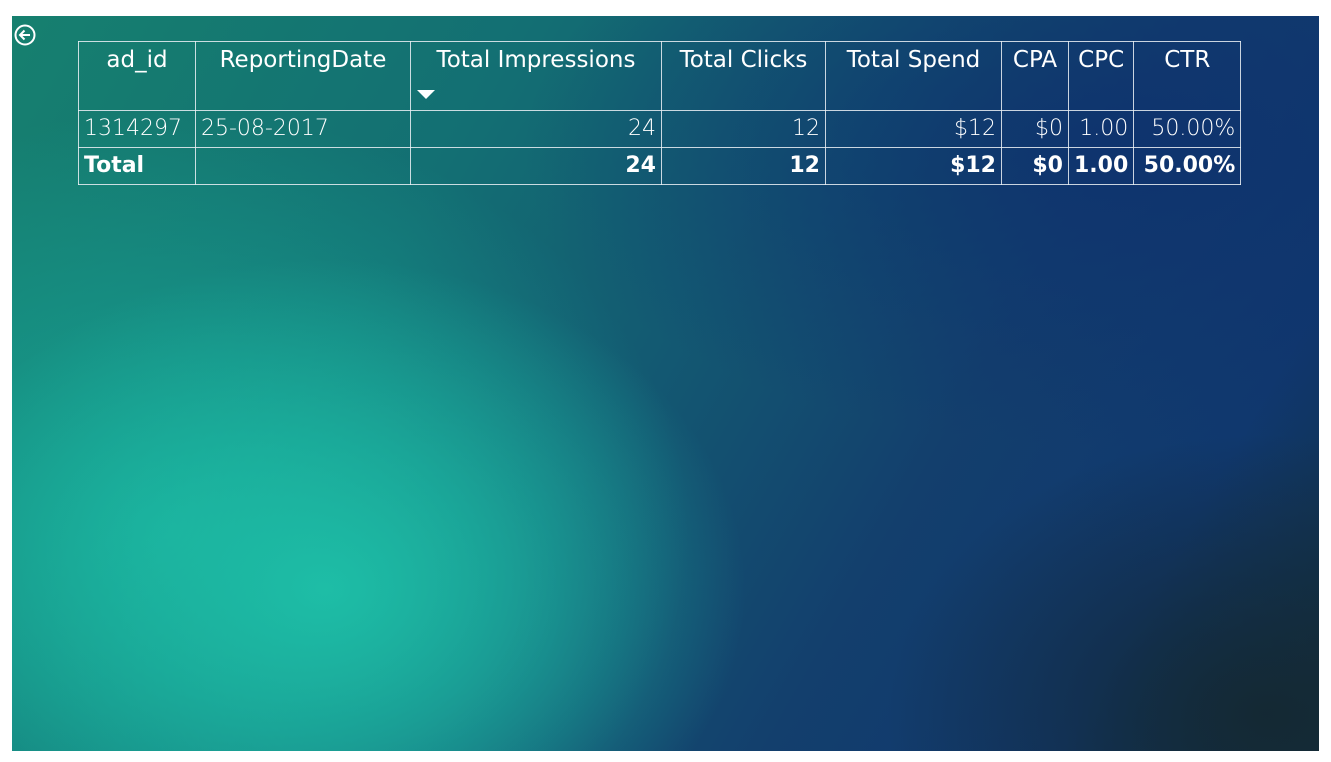  Describe the element at coordinates (137, 76) in the screenshot. I see `column-header-ad-id: ad_id` at that location.